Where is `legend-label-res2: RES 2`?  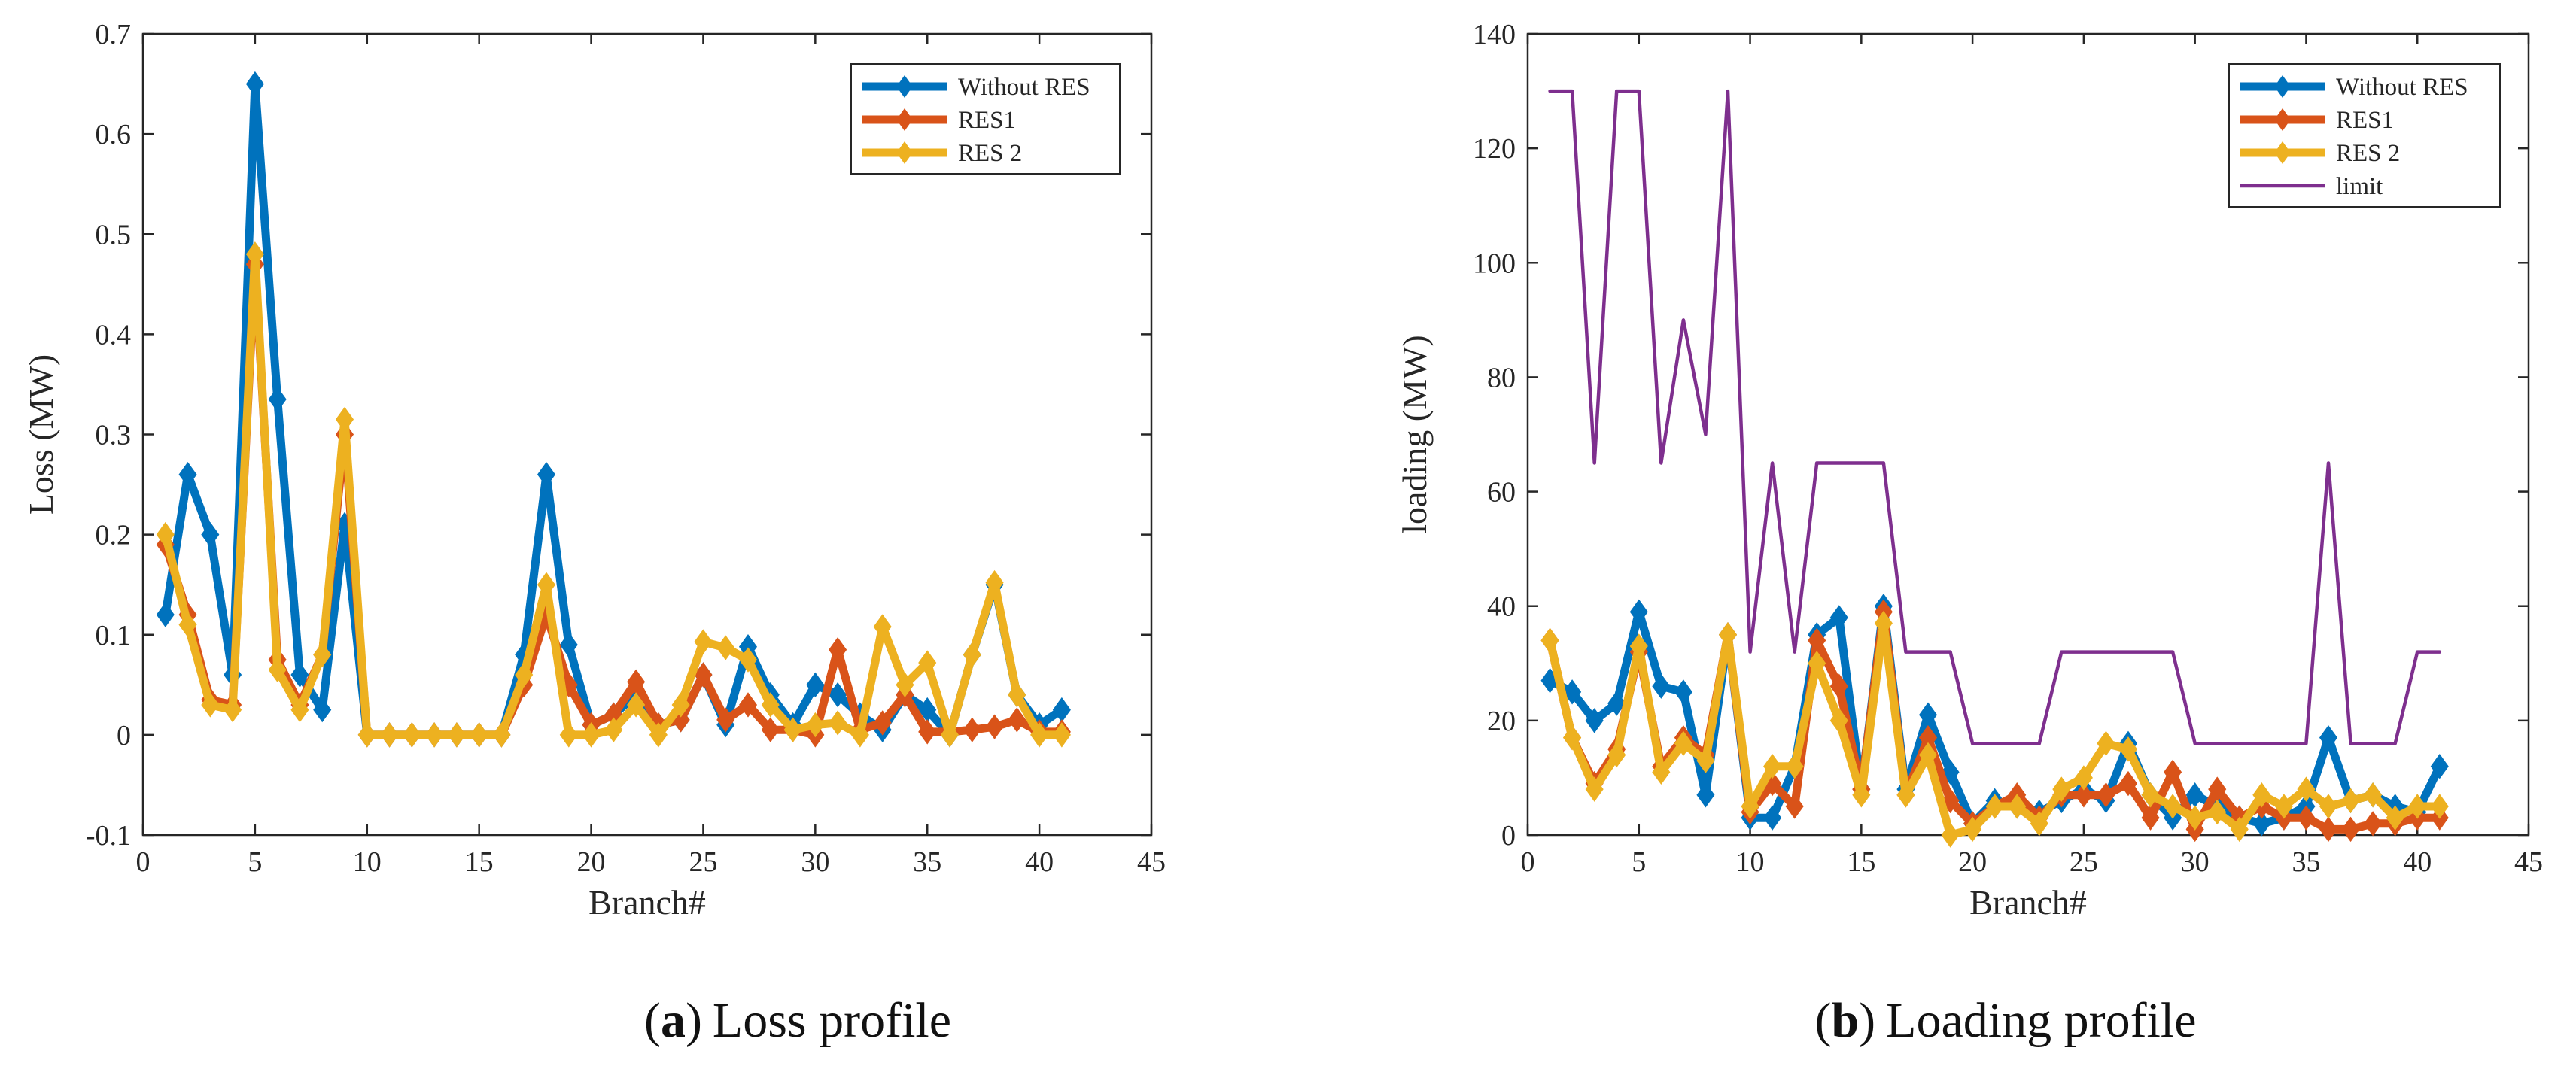
legend-label-res2: RES 2 is located at coordinates (2368, 153).